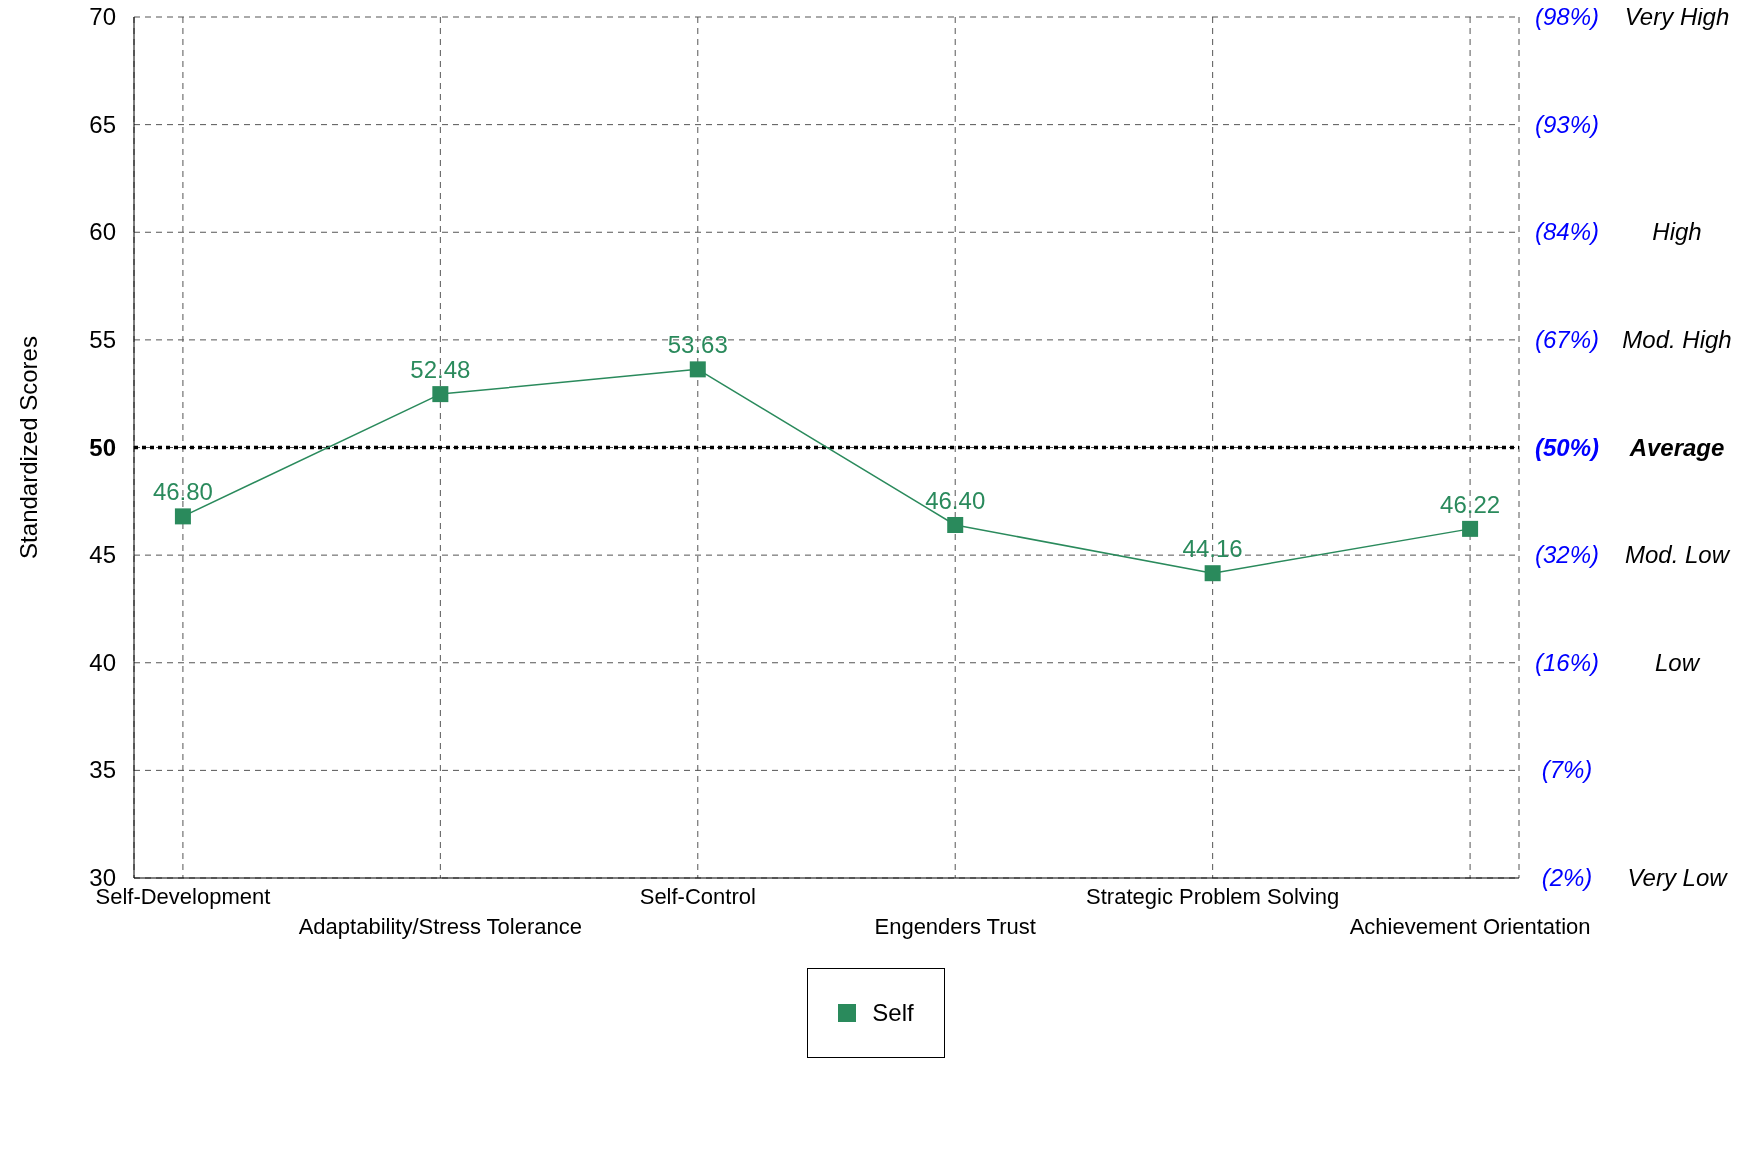  I want to click on text: Low, so click(1677, 662).